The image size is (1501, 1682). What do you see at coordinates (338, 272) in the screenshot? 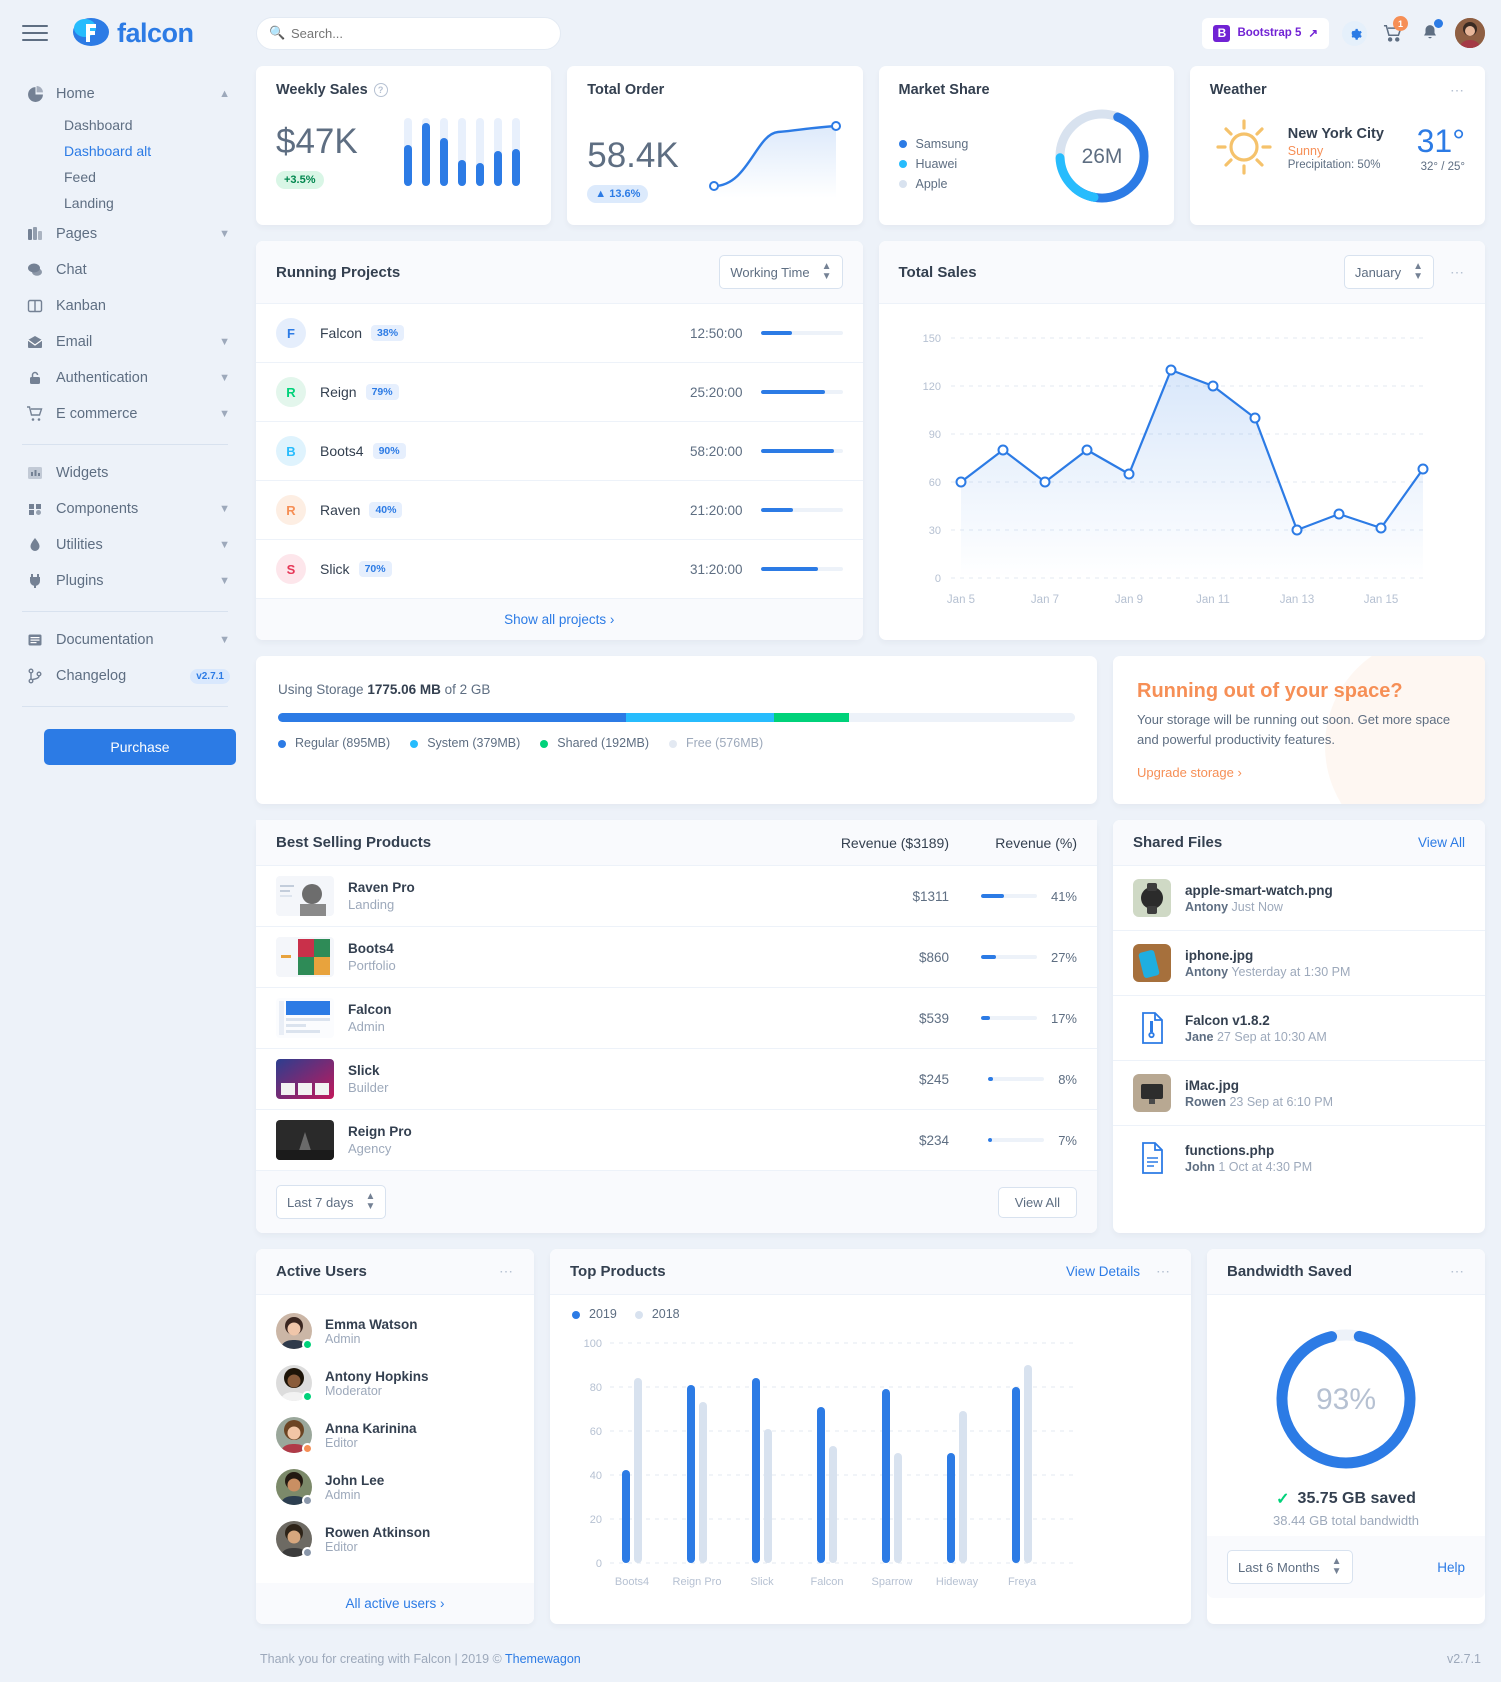
I see `running-projects-title: Running Projects` at bounding box center [338, 272].